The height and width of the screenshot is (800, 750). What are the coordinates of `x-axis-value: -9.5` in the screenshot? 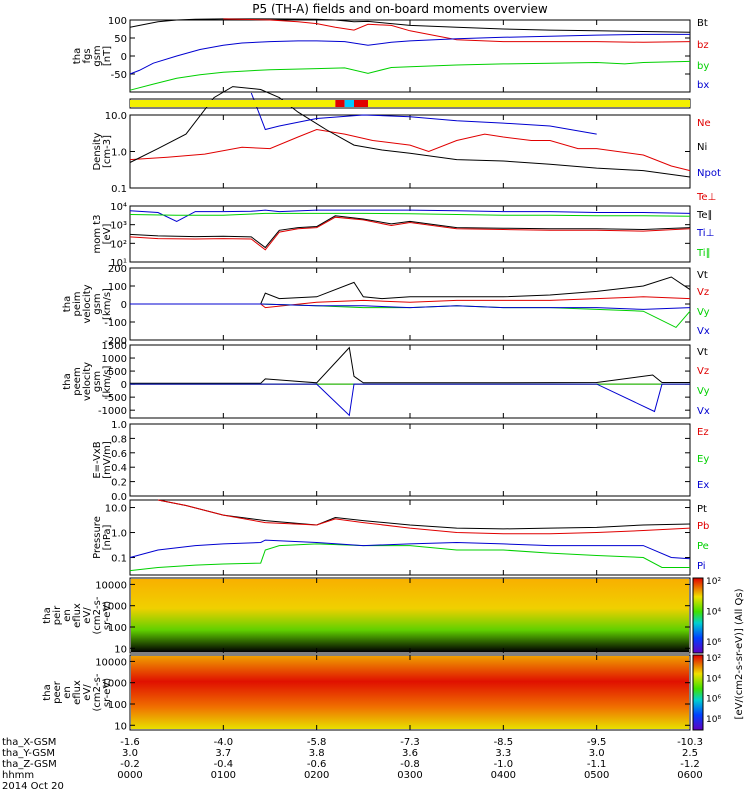 It's located at (597, 742).